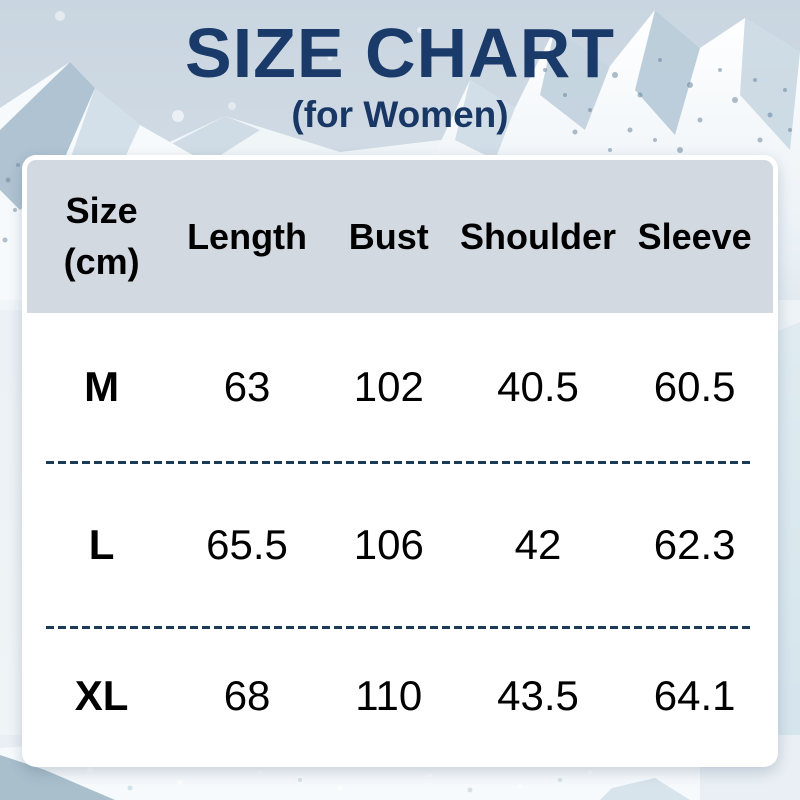 The height and width of the screenshot is (800, 800). Describe the element at coordinates (101, 695) in the screenshot. I see `cell-size: XL` at that location.